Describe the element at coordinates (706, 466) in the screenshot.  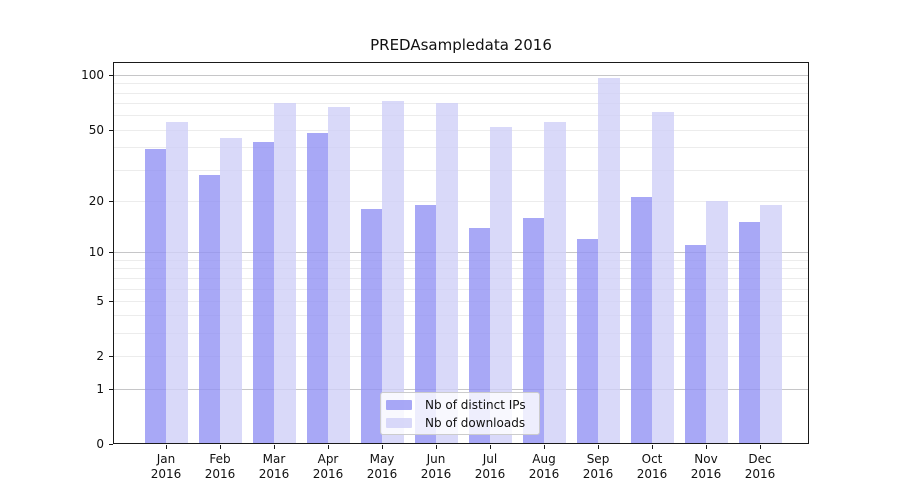
I see `x-tick-label: Nov 2016` at that location.